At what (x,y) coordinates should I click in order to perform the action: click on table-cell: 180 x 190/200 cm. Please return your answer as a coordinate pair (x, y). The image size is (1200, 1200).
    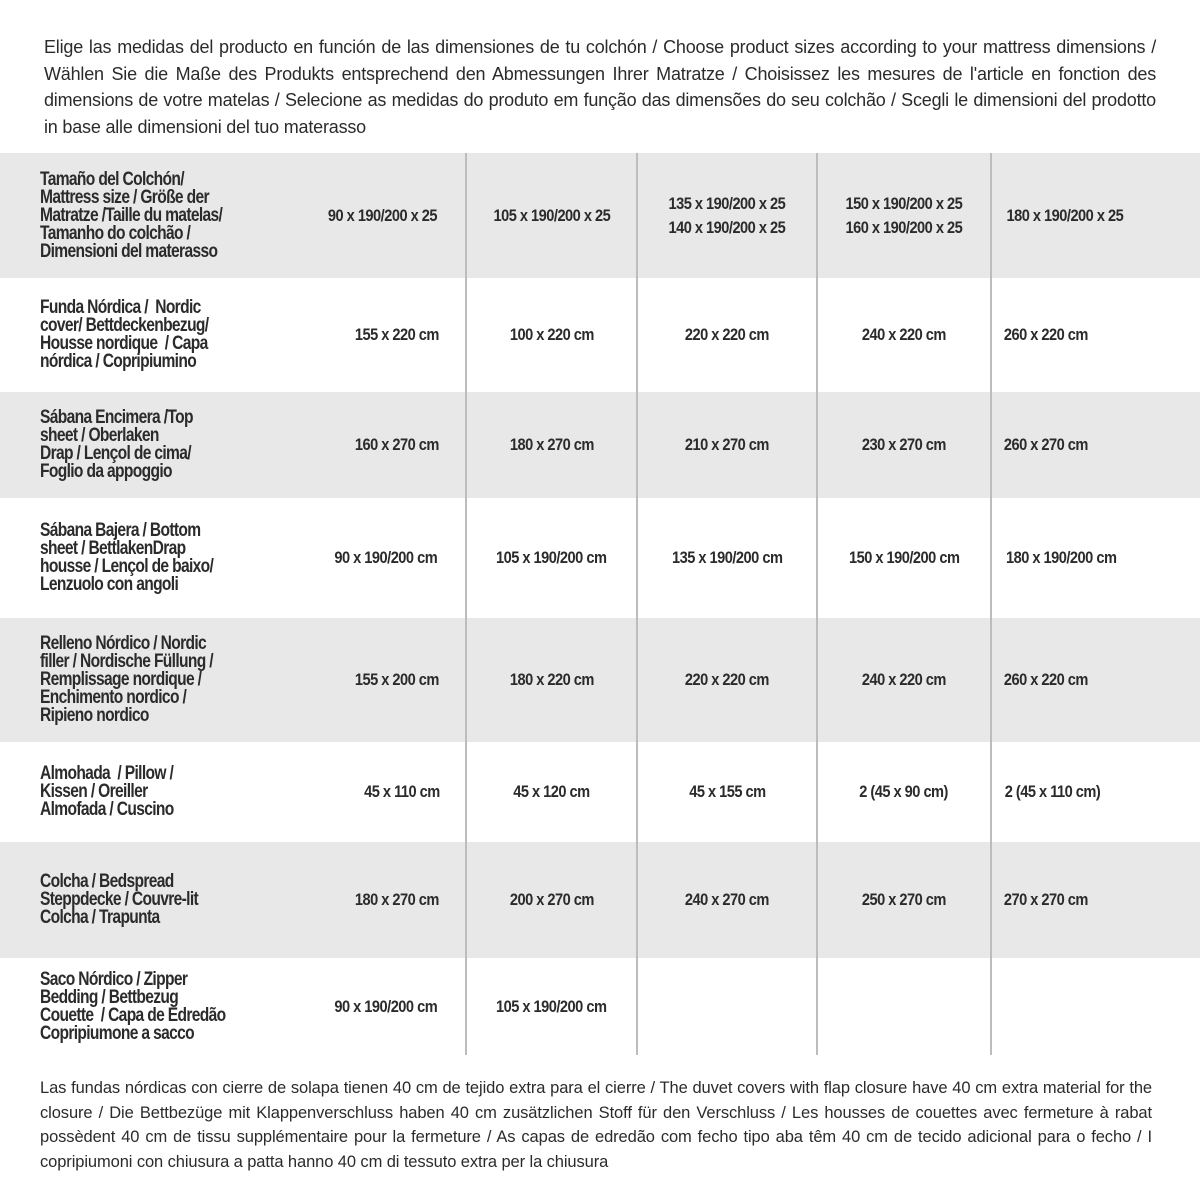
    Looking at the image, I should click on (1095, 558).